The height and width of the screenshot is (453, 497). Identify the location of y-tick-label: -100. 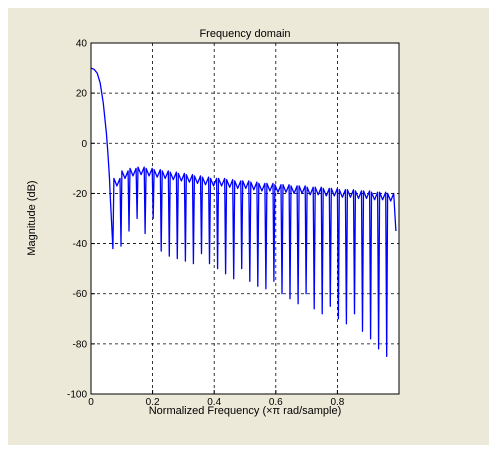
(77, 395).